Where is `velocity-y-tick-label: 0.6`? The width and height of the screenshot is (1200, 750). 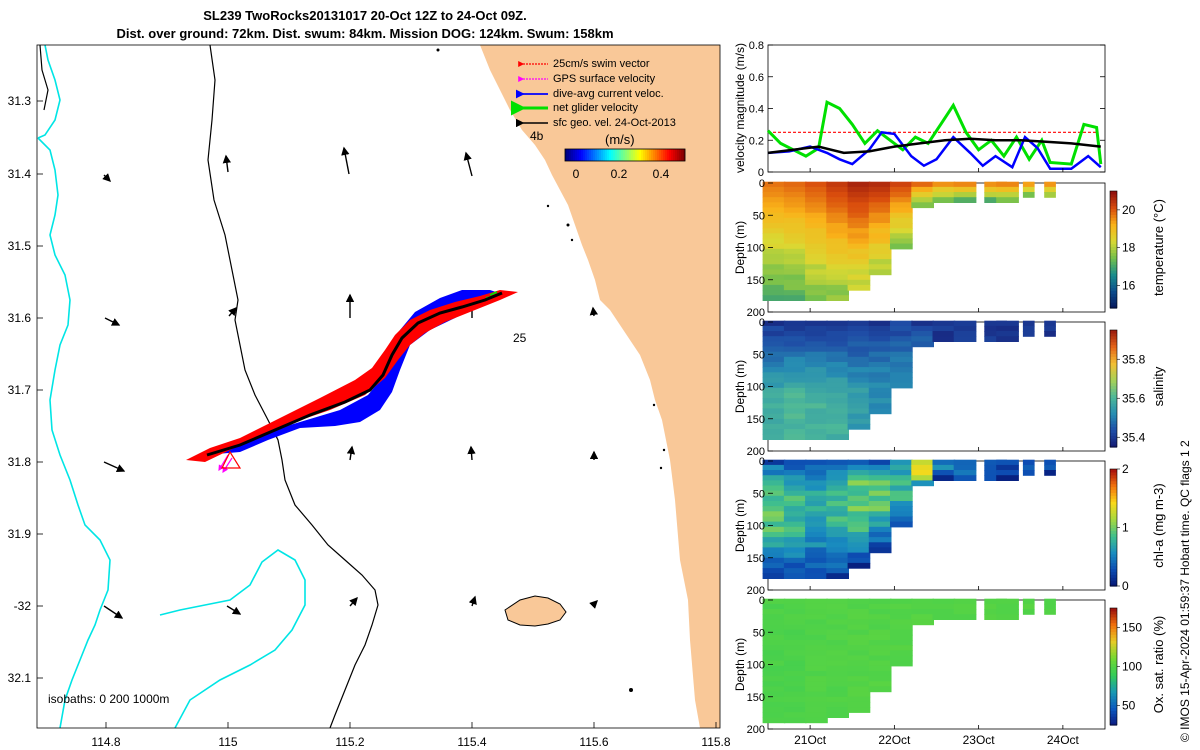
velocity-y-tick-label: 0.6 is located at coordinates (756, 78).